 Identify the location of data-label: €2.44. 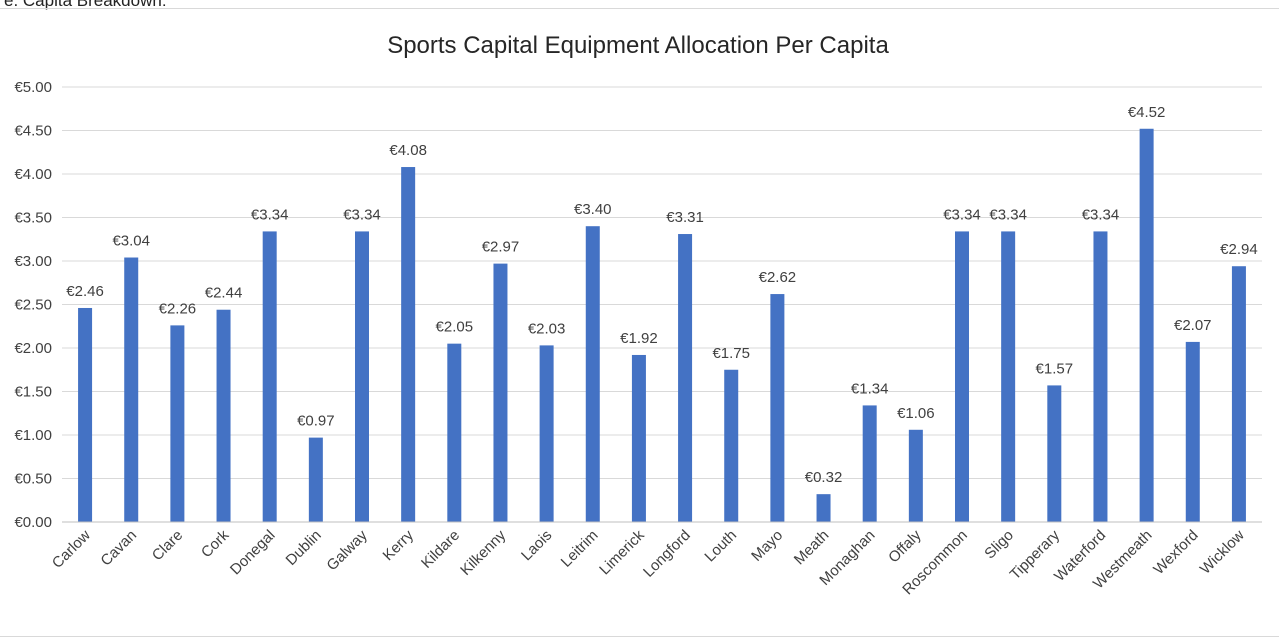
(224, 293).